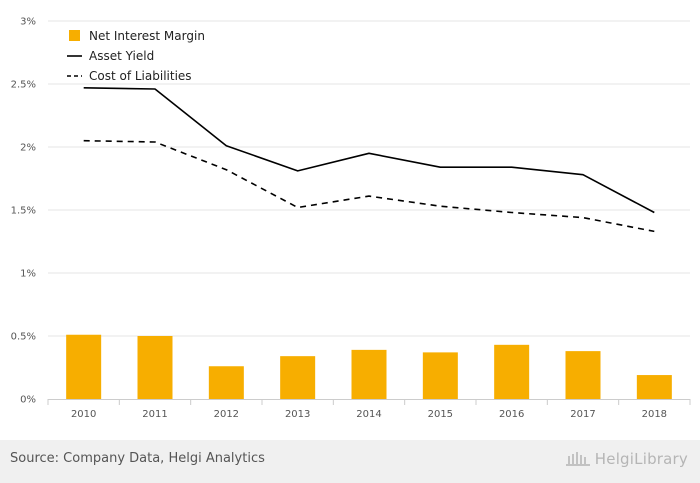  I want to click on bar-series, so click(369, 366).